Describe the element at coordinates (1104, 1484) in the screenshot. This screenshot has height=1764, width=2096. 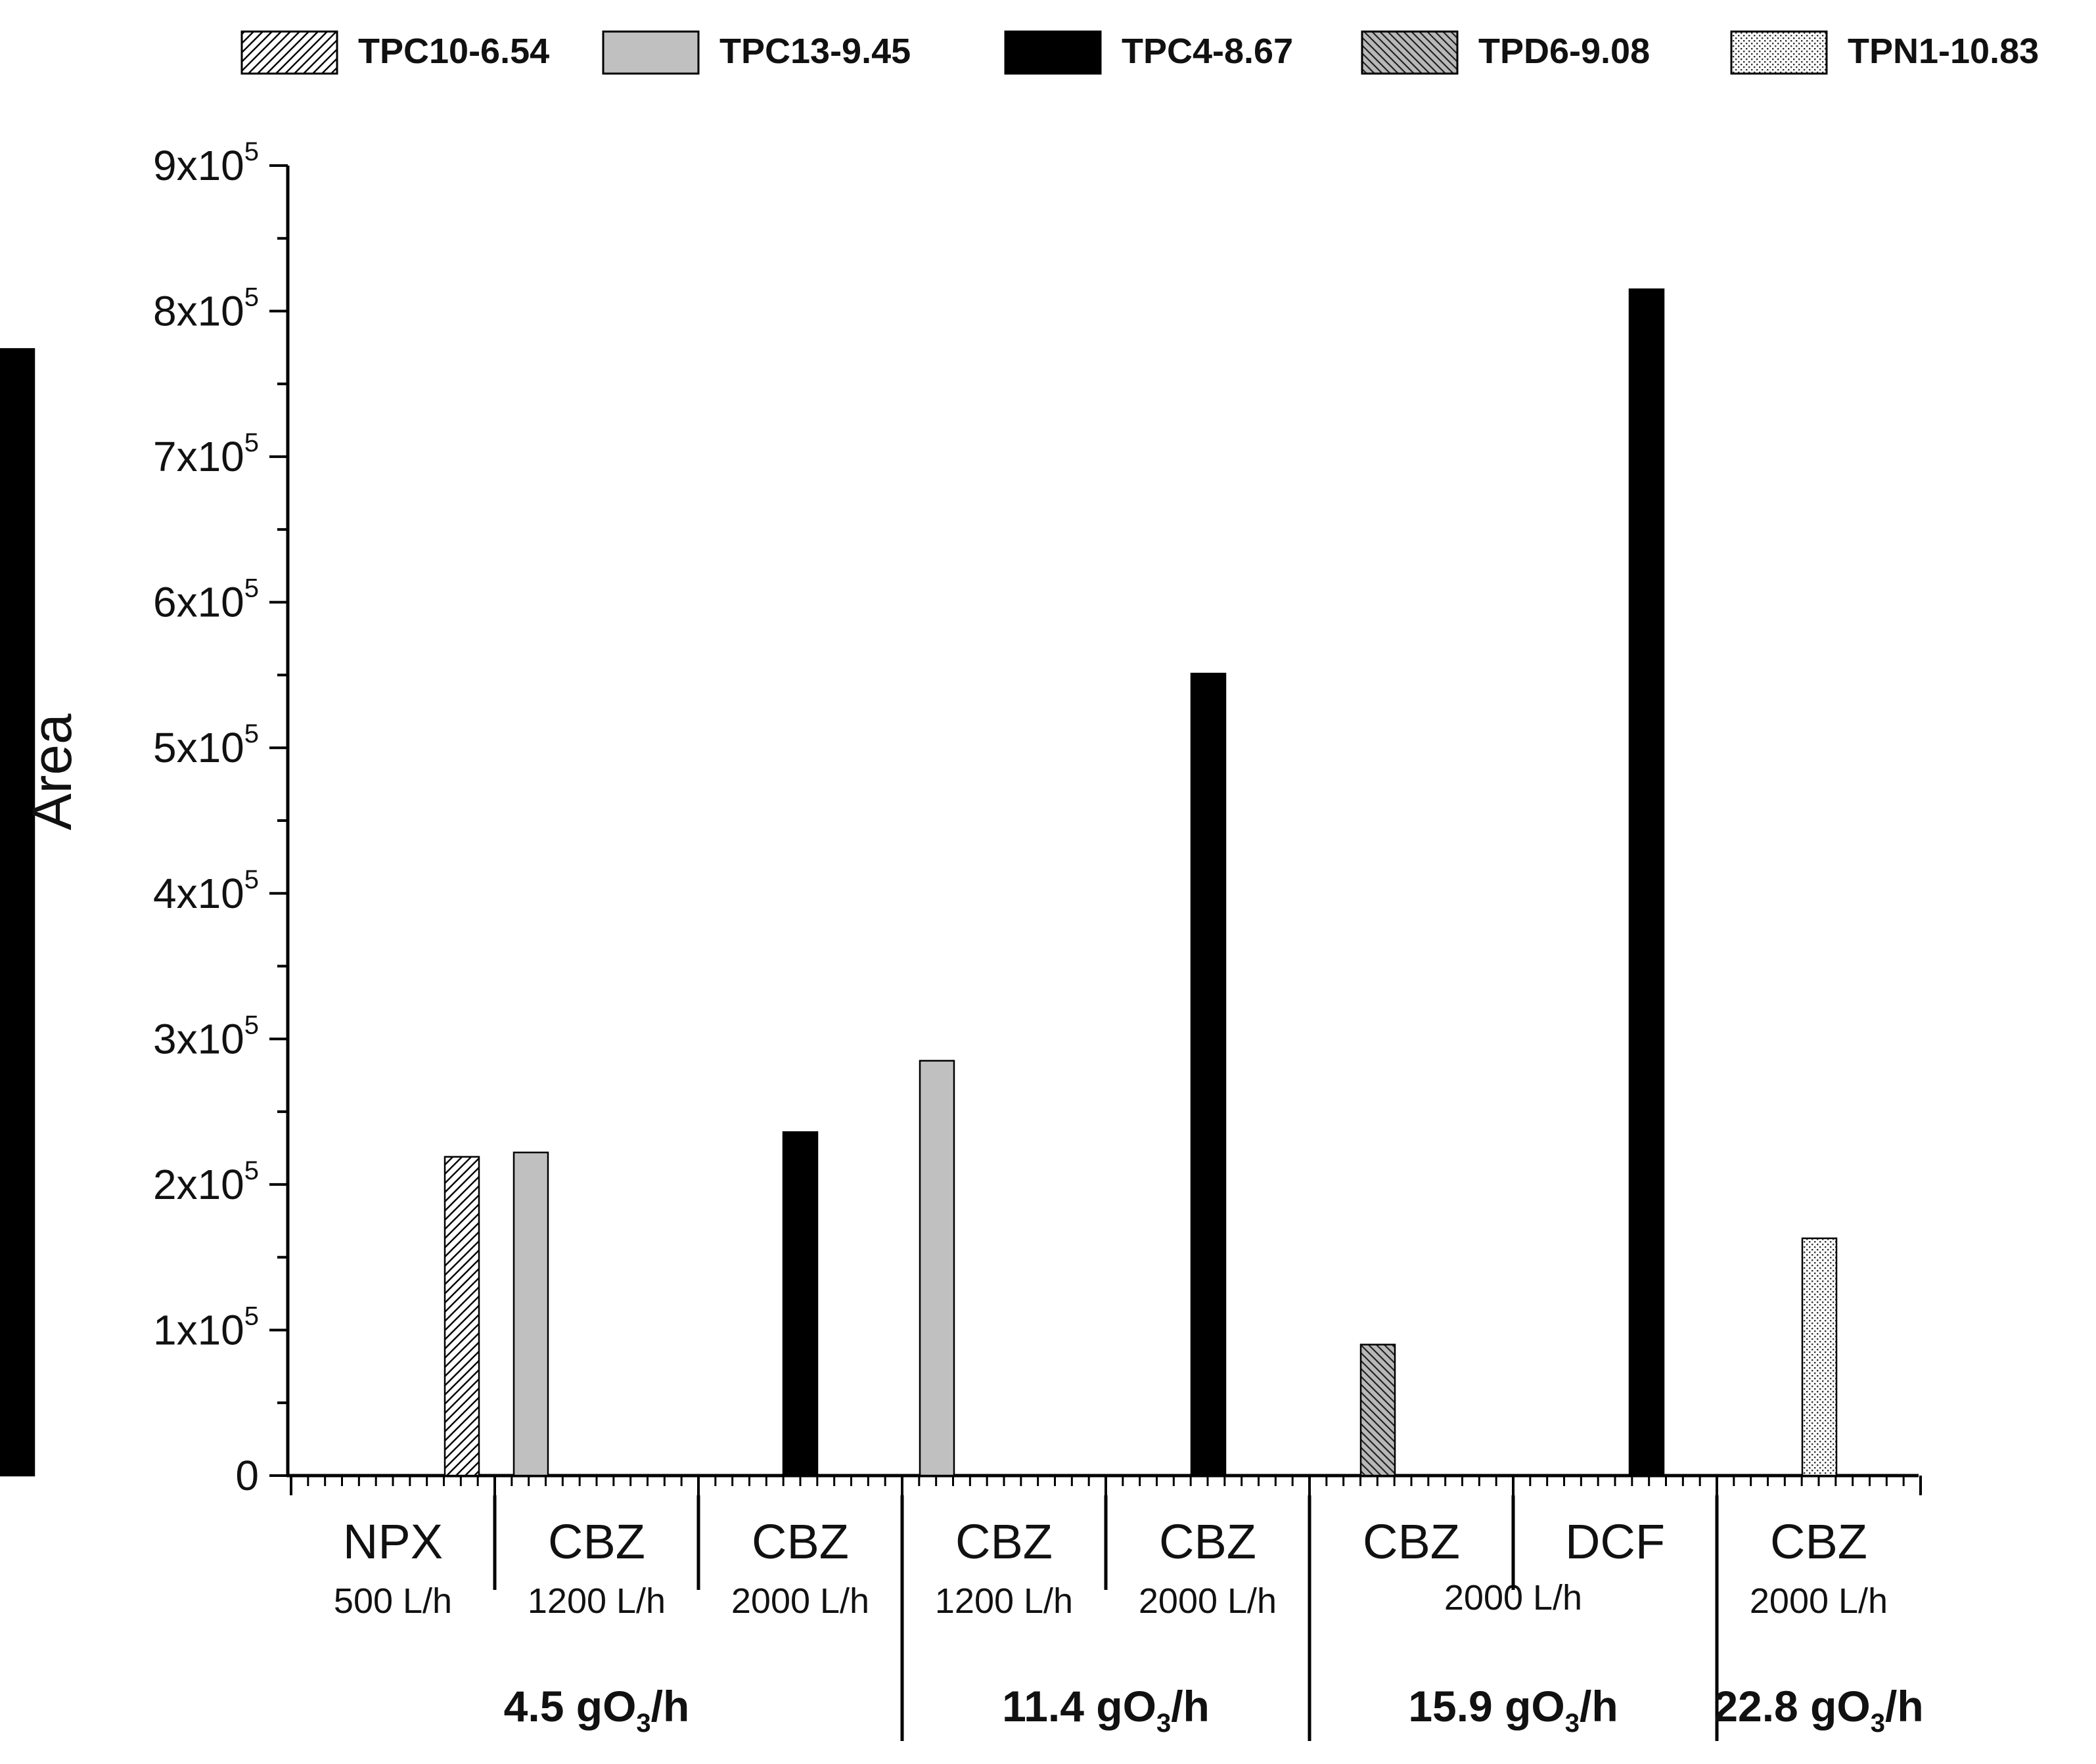
I see `x-axis` at that location.